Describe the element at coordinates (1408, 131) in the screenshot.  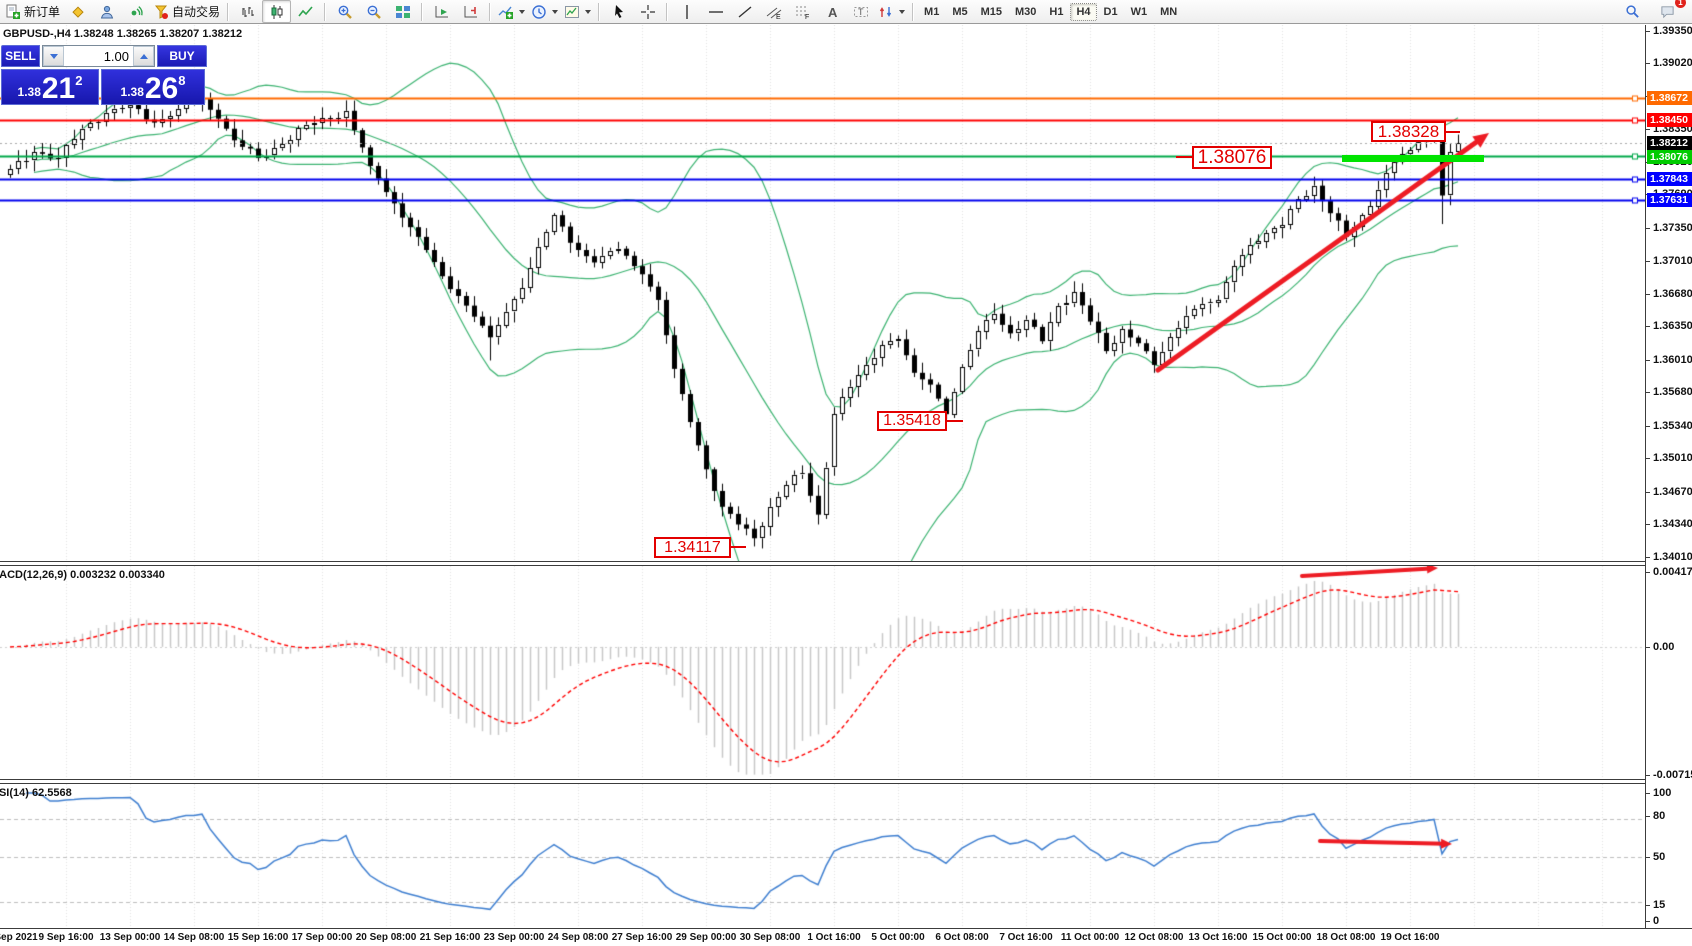
I see `price-annotation-1.38328: 1.38328` at that location.